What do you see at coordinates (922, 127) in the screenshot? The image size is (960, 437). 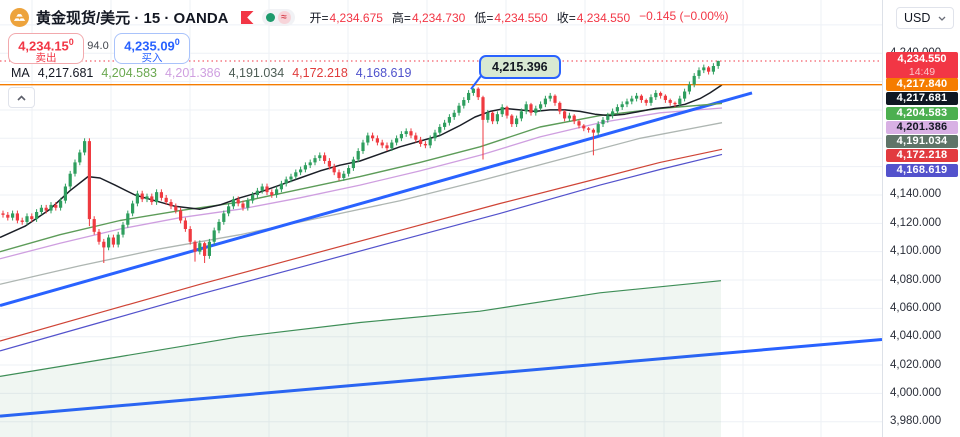 I see `indicator-price-badge: 4,201.386` at bounding box center [922, 127].